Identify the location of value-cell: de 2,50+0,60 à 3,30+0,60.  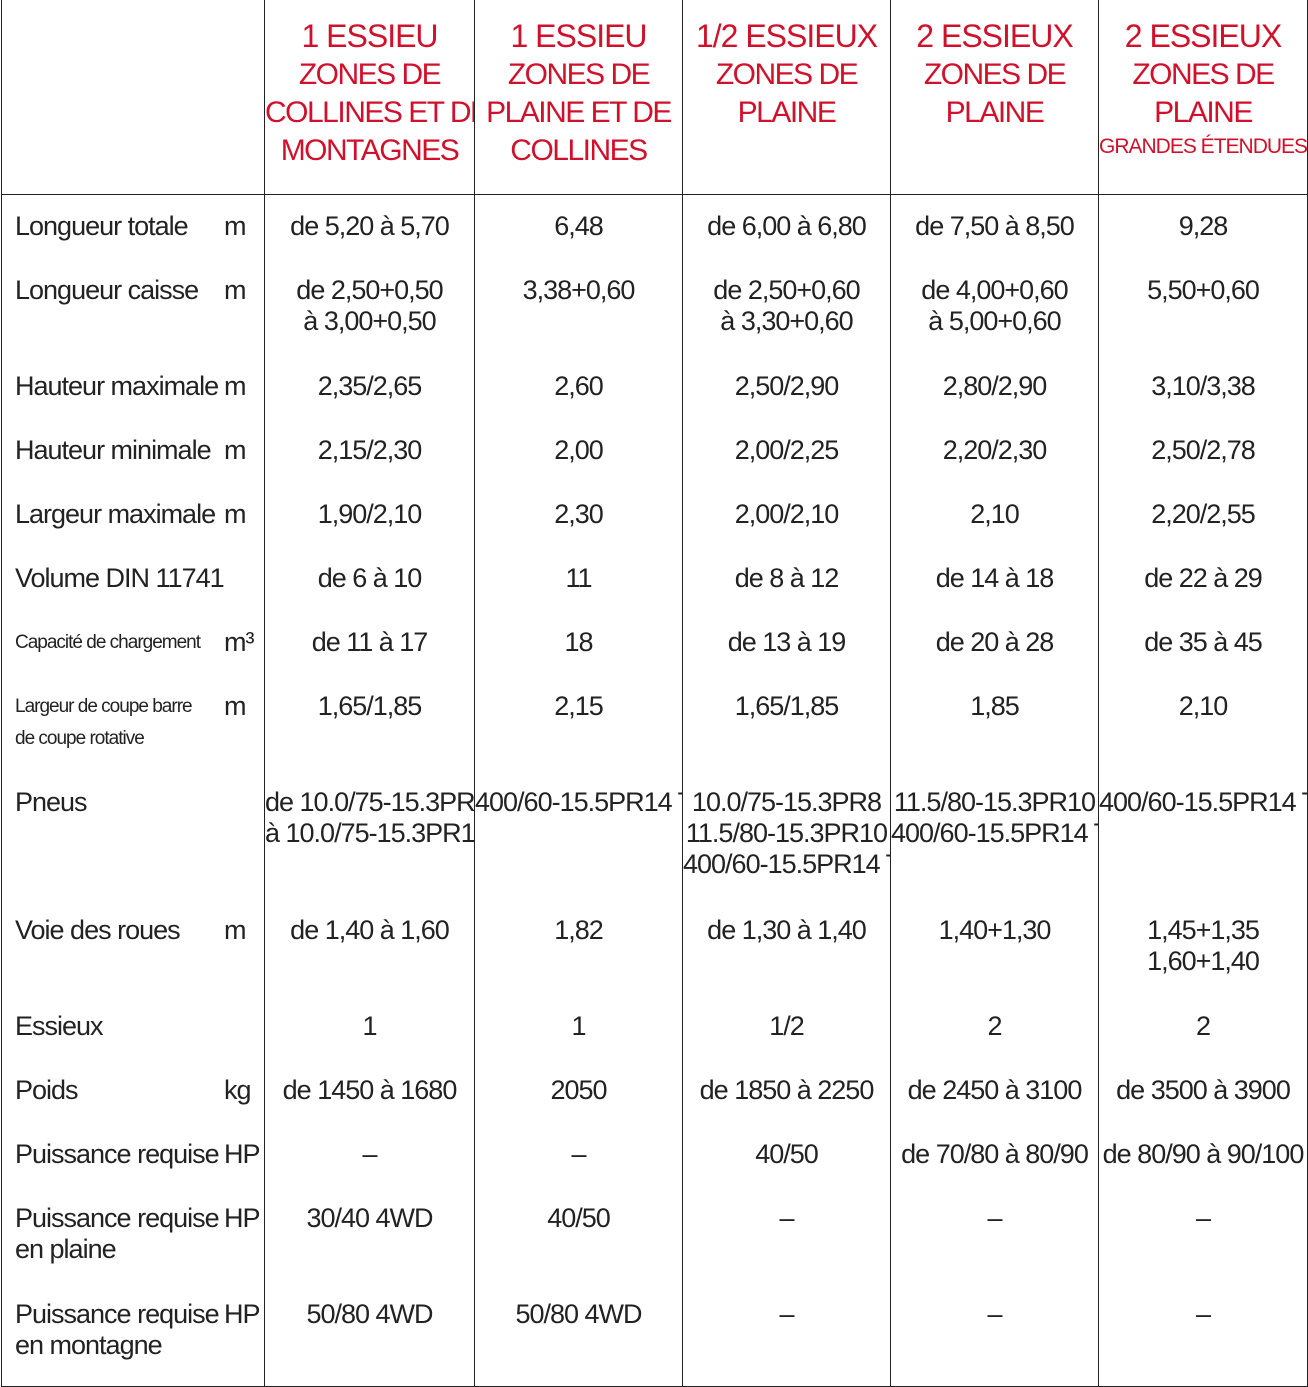
(786, 306).